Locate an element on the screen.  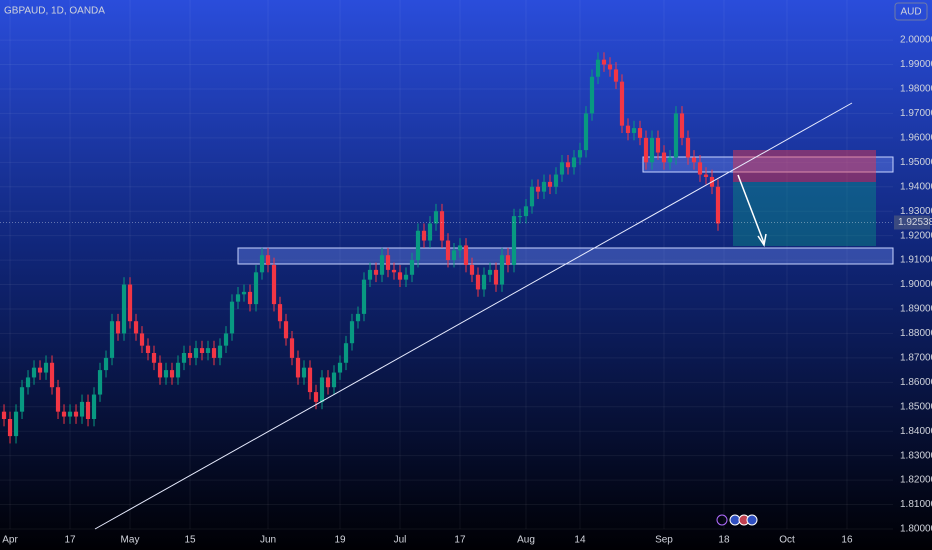
y-tick-label: 1.89000 is located at coordinates (916, 309).